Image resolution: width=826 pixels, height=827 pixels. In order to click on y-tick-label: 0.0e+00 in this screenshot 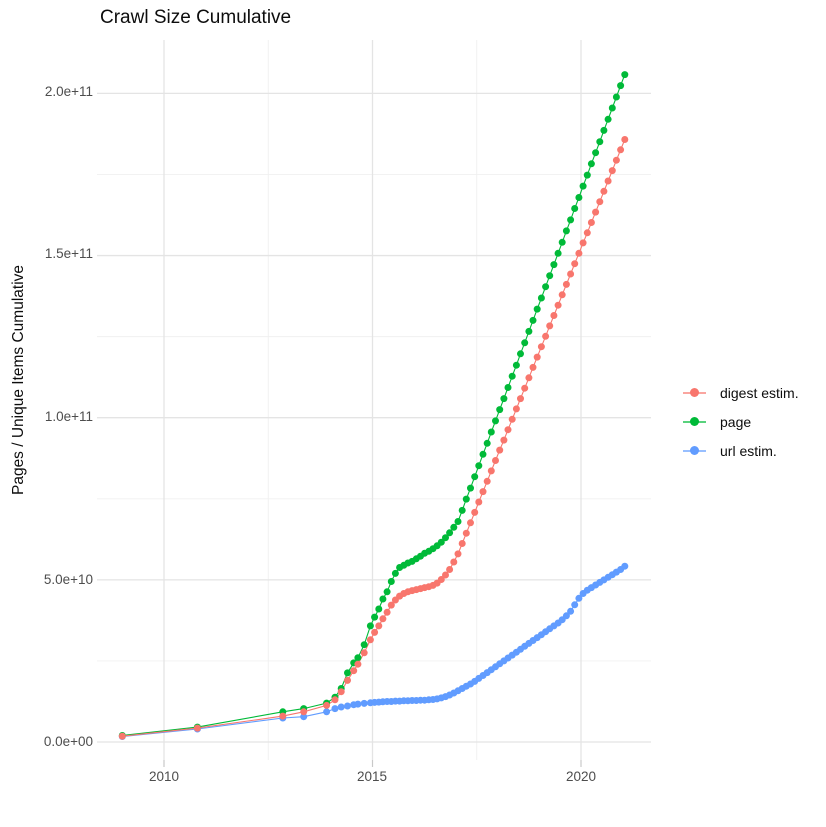, I will do `click(68, 741)`.